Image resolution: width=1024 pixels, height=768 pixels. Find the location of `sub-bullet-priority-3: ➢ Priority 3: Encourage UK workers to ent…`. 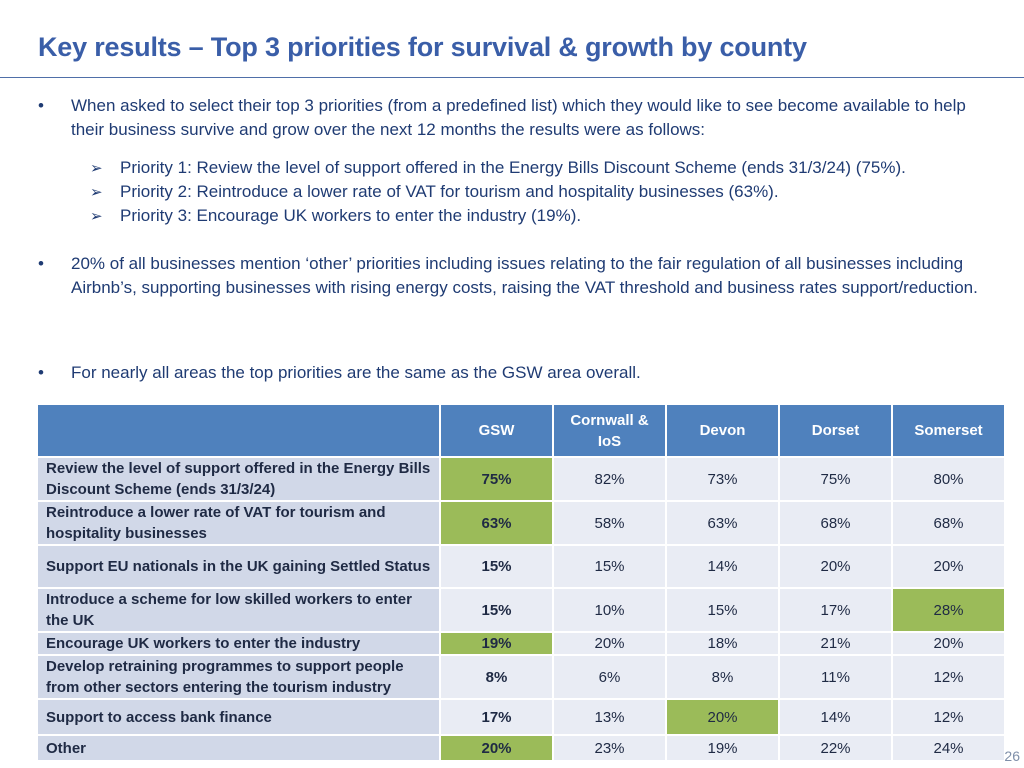

sub-bullet-priority-3: ➢ Priority 3: Encourage UK workers to ent… is located at coordinates (335, 216).